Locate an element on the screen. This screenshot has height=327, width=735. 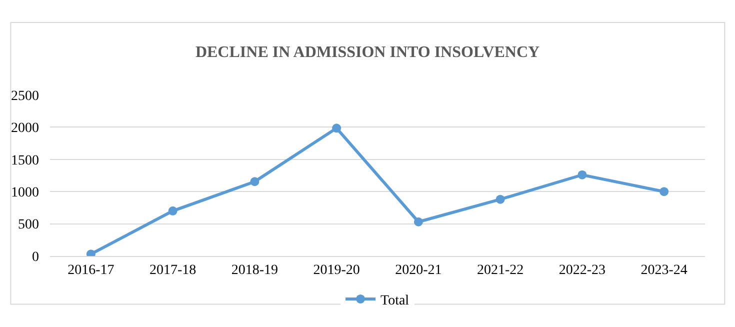
x-tick-label: 2016-17 is located at coordinates (91, 270).